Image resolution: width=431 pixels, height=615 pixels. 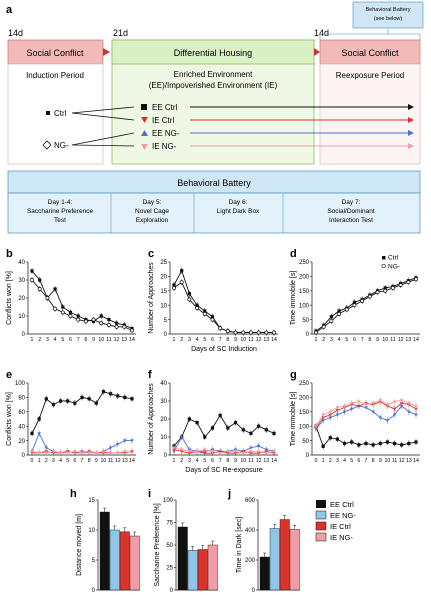 I want to click on x-axis-label-c: Days of SC Induction, so click(x=224, y=349).